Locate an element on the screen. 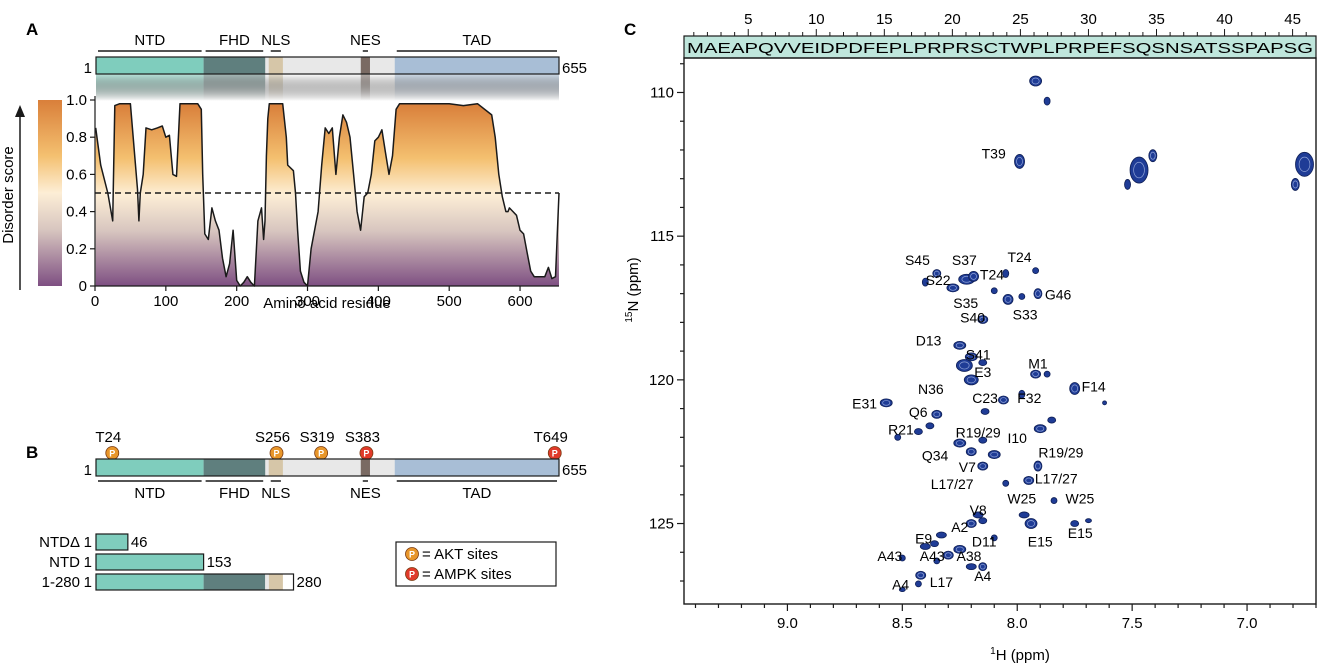 The width and height of the screenshot is (1323, 667). svg-text: 15N (ppm) is located at coordinates (633, 289).